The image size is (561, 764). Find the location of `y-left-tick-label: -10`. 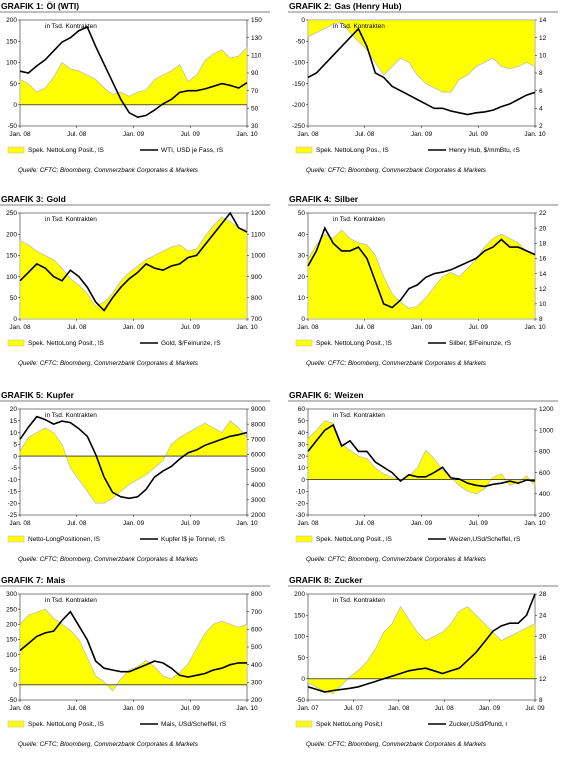

y-left-tick-label: -10 is located at coordinates (13, 480).